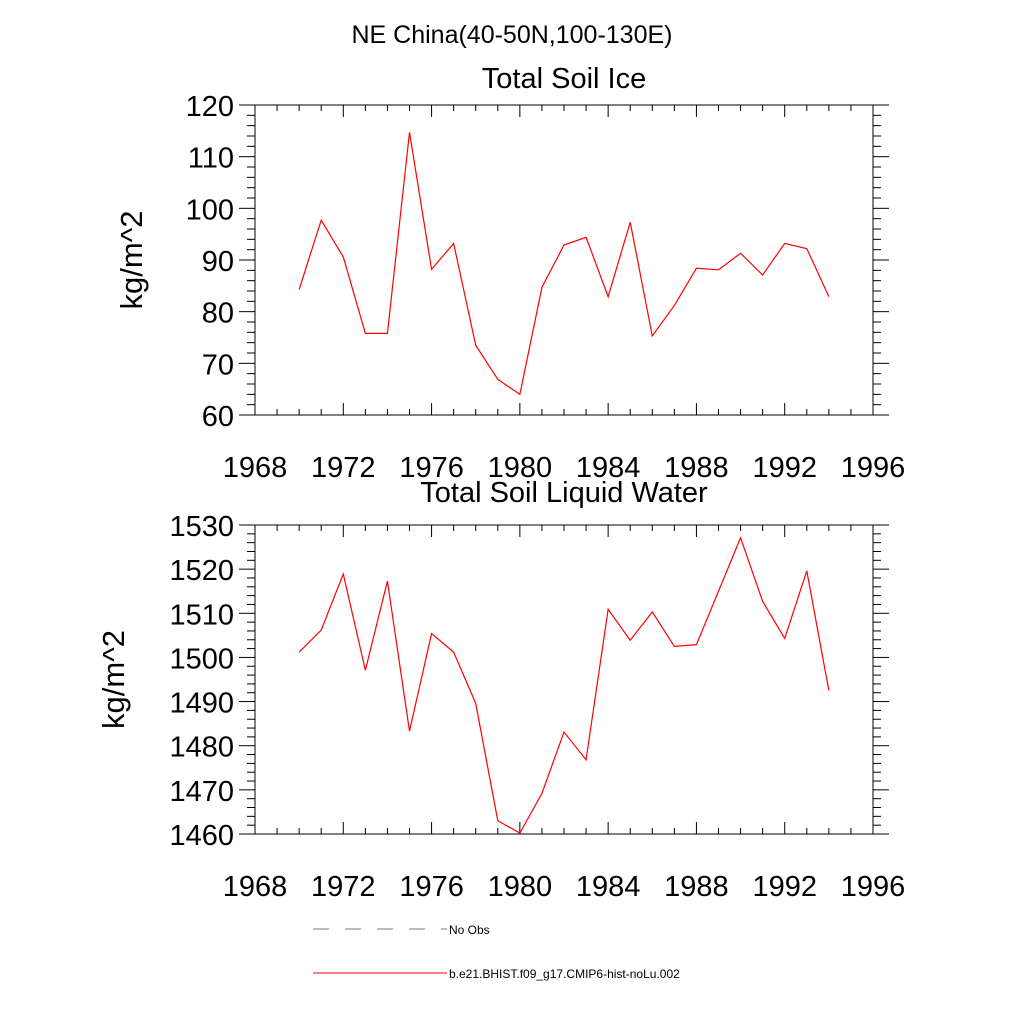 The width and height of the screenshot is (1024, 1024). I want to click on y-tick-label: 90, so click(218, 262).